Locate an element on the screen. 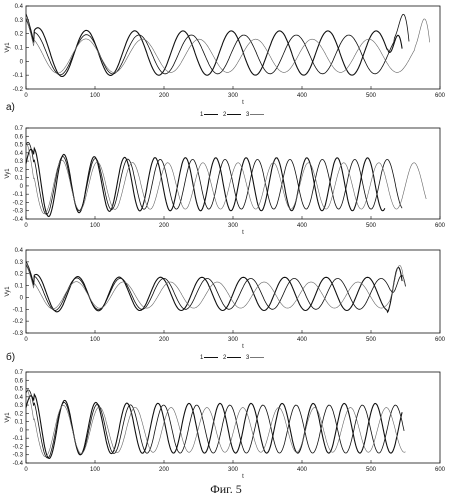 Image resolution: width=452 pixels, height=500 pixels. legend-top: 1 2 3 is located at coordinates (233, 115).